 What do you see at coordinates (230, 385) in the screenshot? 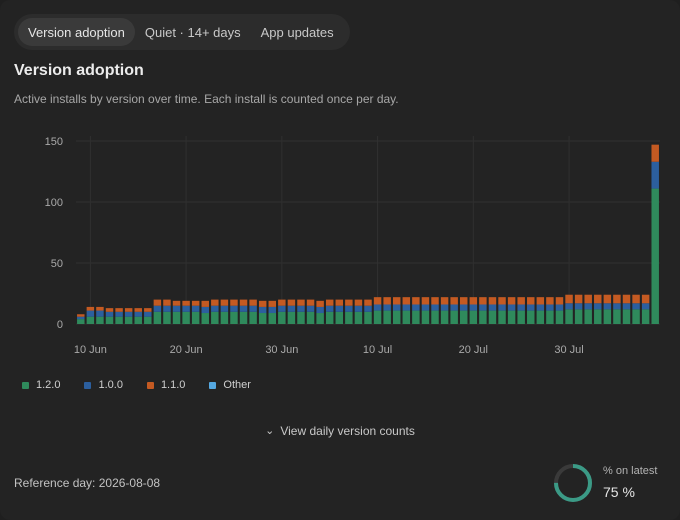
I see `legend-item-other: Other` at bounding box center [230, 385].